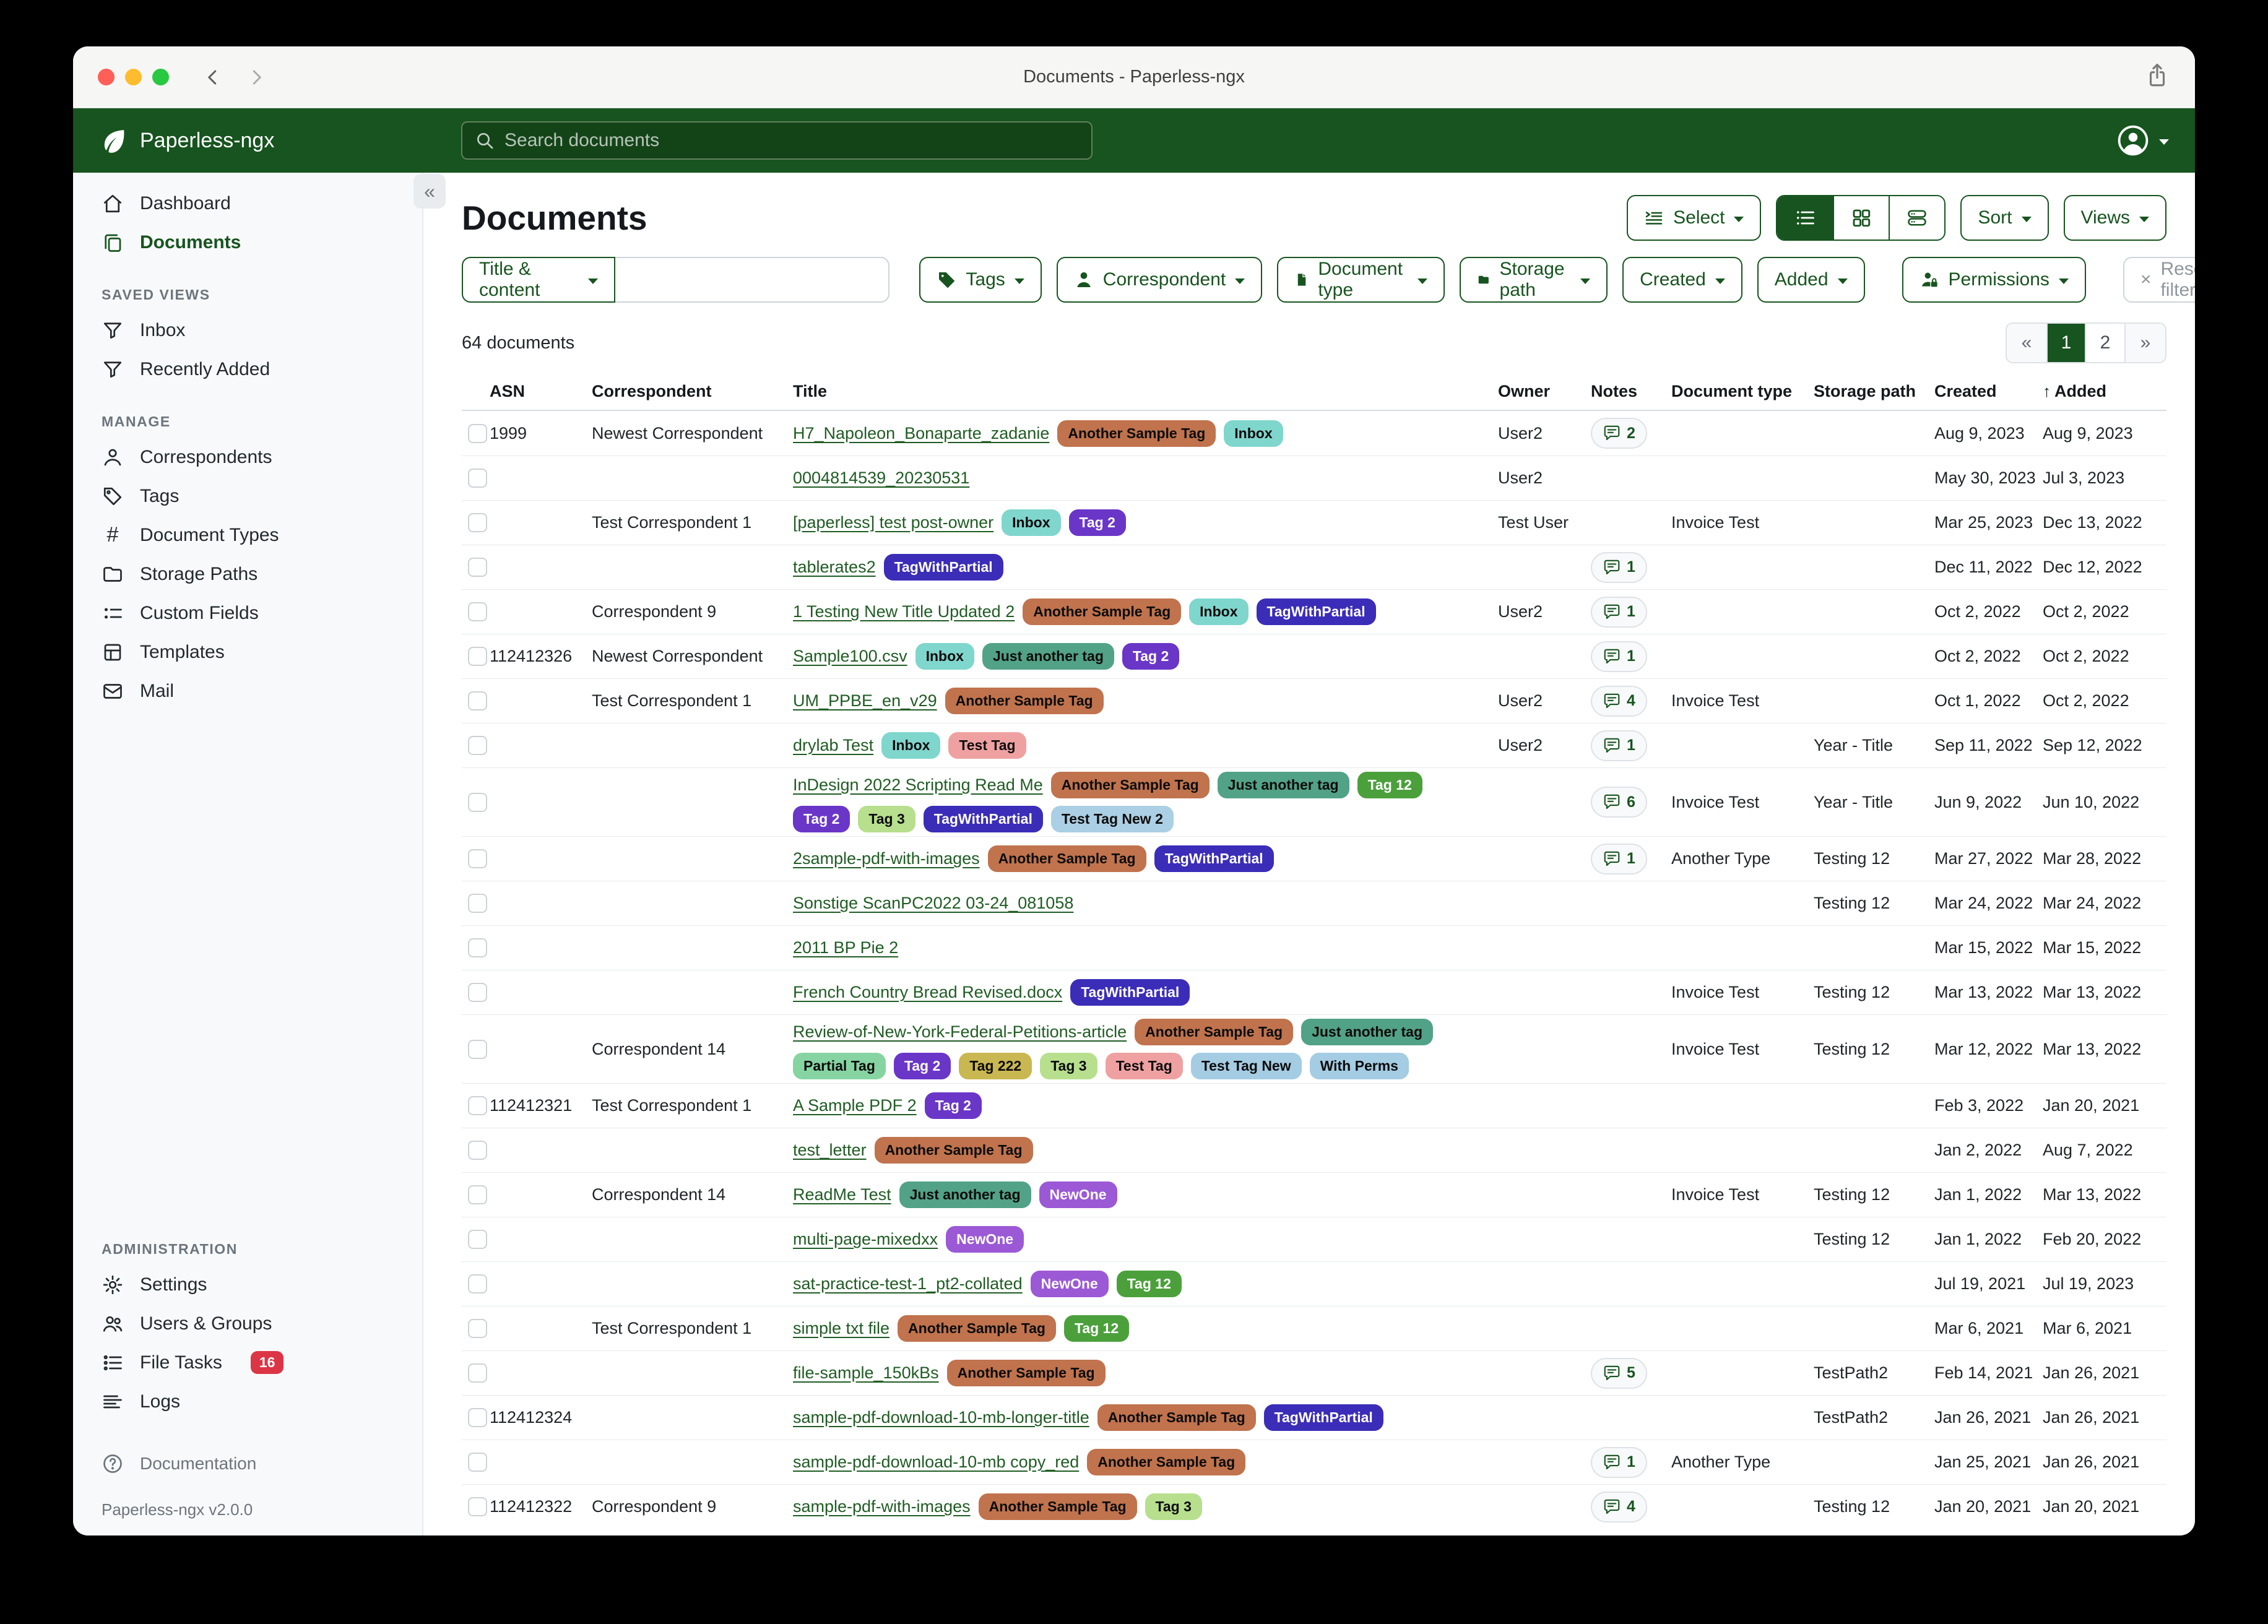  Describe the element at coordinates (882, 478) in the screenshot. I see `document-link: 0004814539_20230531` at that location.